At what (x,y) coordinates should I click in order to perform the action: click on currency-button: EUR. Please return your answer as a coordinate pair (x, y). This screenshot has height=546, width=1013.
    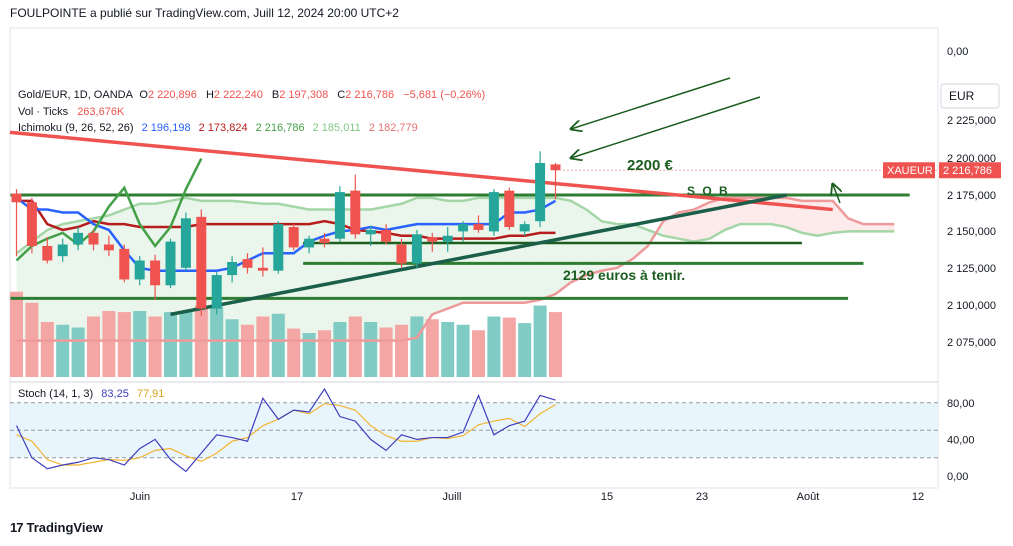
    Looking at the image, I should click on (970, 96).